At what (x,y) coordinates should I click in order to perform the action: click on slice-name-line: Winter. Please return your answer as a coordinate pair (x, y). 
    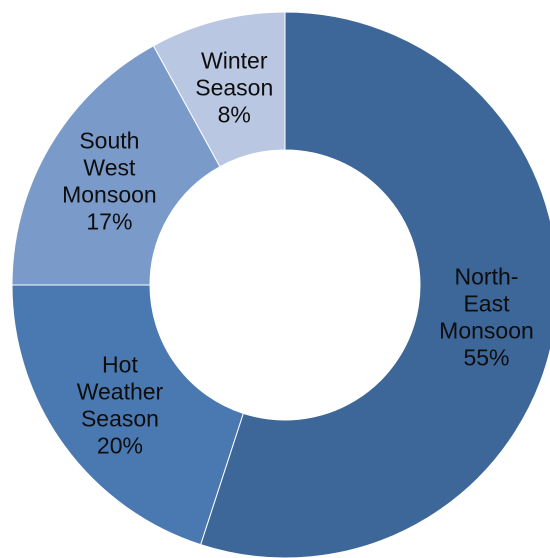
    Looking at the image, I should click on (234, 60).